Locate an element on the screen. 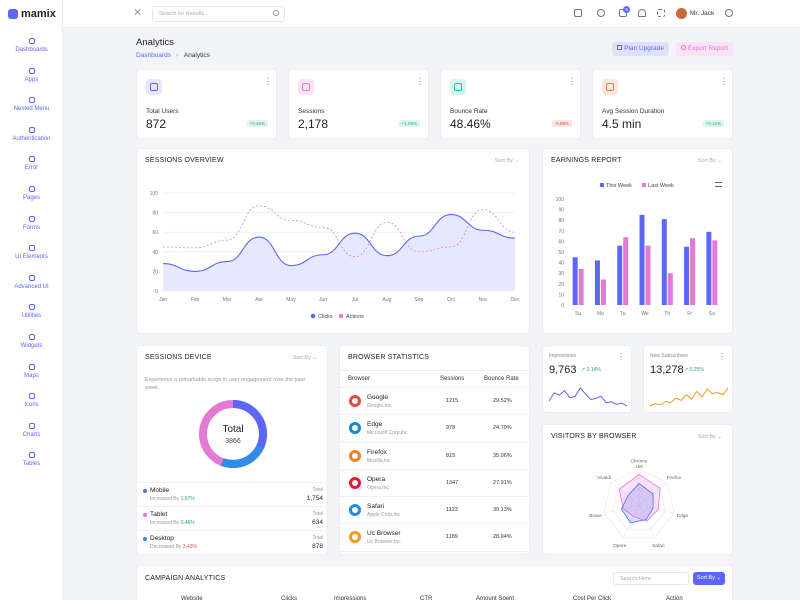  x-tick-label: Apr is located at coordinates (259, 300).